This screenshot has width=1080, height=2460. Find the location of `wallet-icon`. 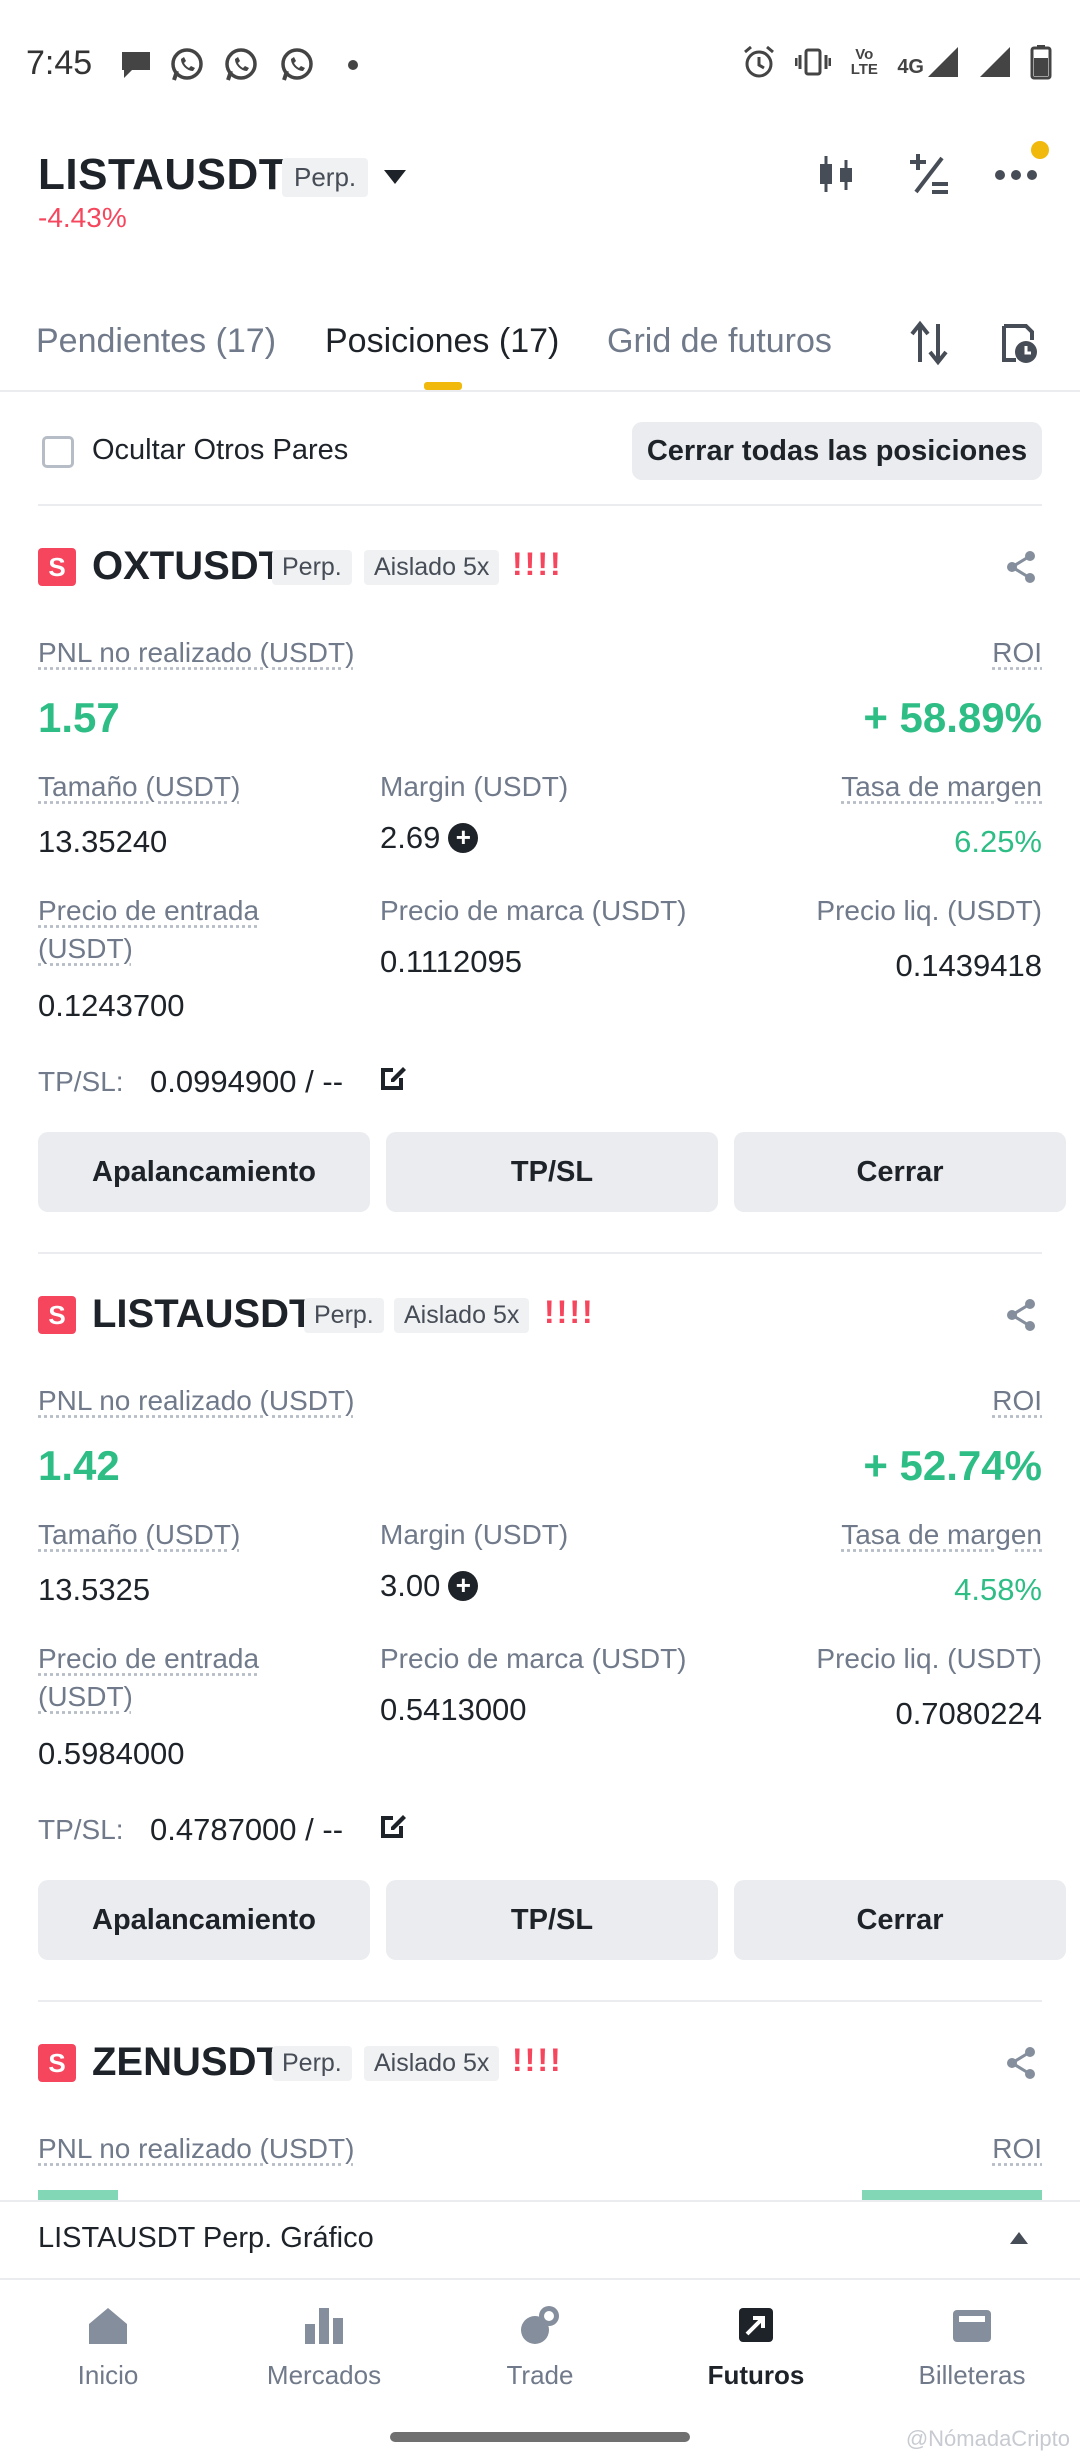

wallet-icon is located at coordinates (972, 2326).